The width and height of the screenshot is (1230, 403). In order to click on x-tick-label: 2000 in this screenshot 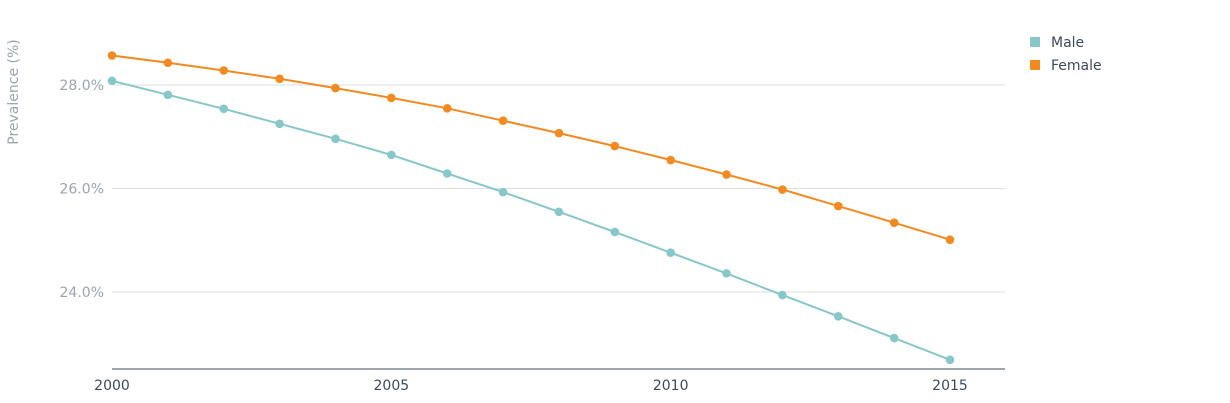, I will do `click(112, 386)`.